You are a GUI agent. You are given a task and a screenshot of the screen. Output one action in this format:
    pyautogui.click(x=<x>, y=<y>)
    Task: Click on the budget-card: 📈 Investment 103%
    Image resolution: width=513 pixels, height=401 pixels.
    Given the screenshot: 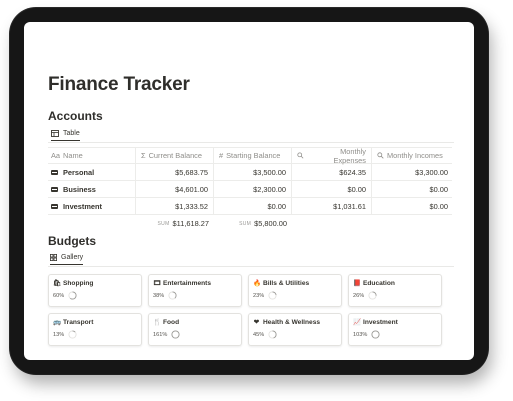 What is the action you would take?
    pyautogui.click(x=395, y=329)
    